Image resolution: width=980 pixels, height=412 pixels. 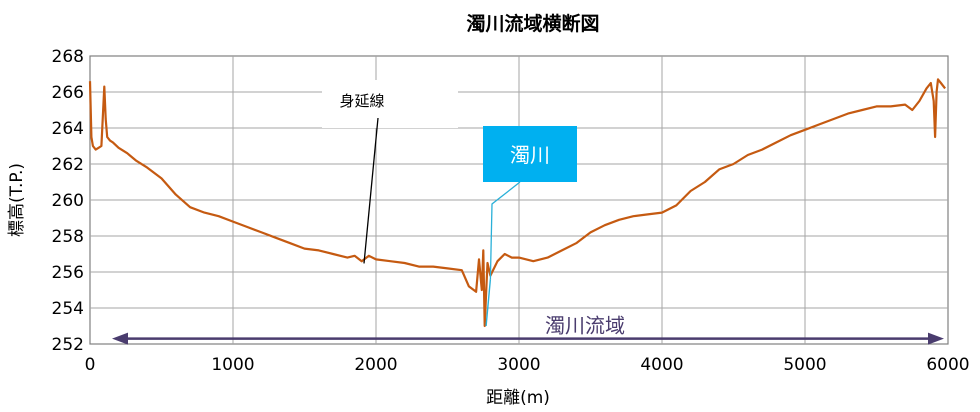 I want to click on x-tick-label: 4000, so click(x=661, y=365).